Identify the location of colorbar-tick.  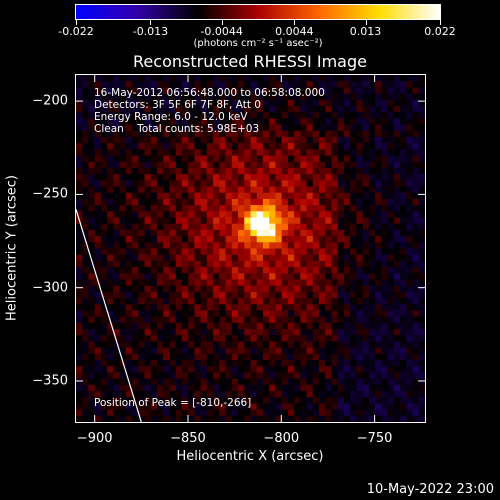
(222, 22).